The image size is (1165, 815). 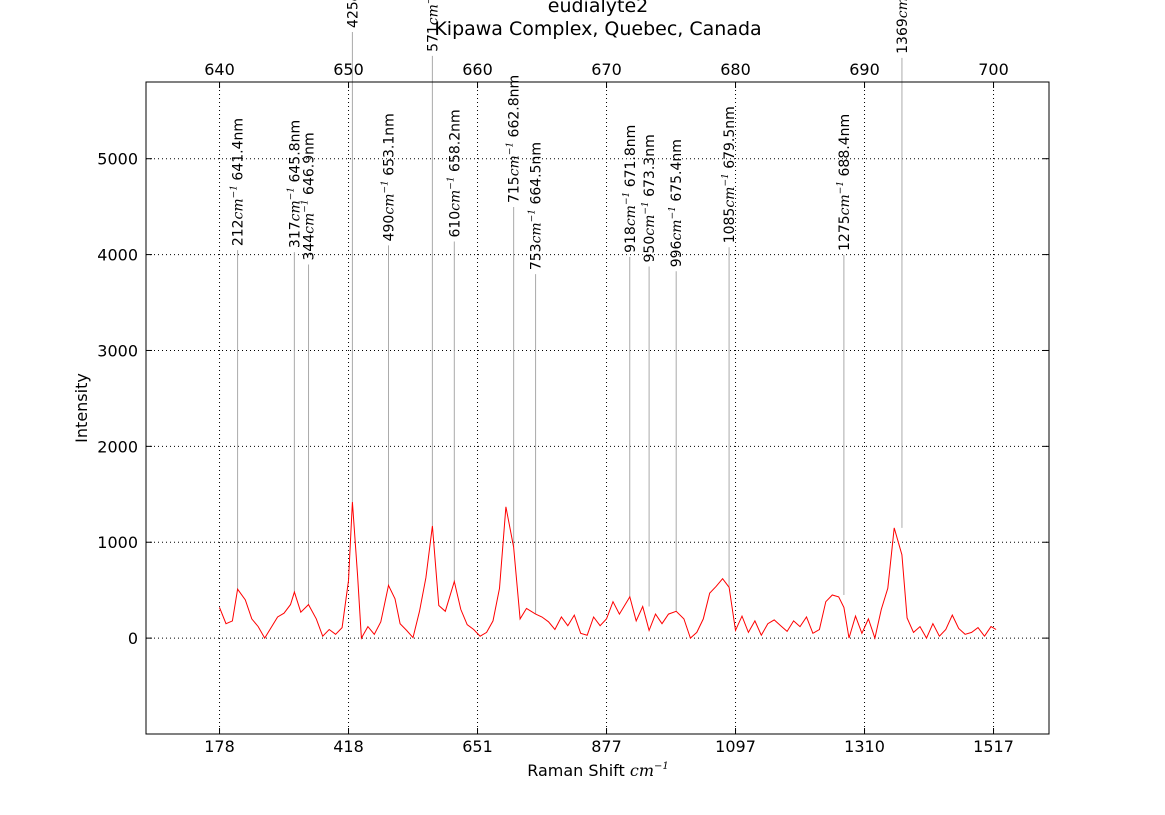 What do you see at coordinates (597, 29) in the screenshot?
I see `chart-subtitle: Kipawa Complex, Quebec, Canada` at bounding box center [597, 29].